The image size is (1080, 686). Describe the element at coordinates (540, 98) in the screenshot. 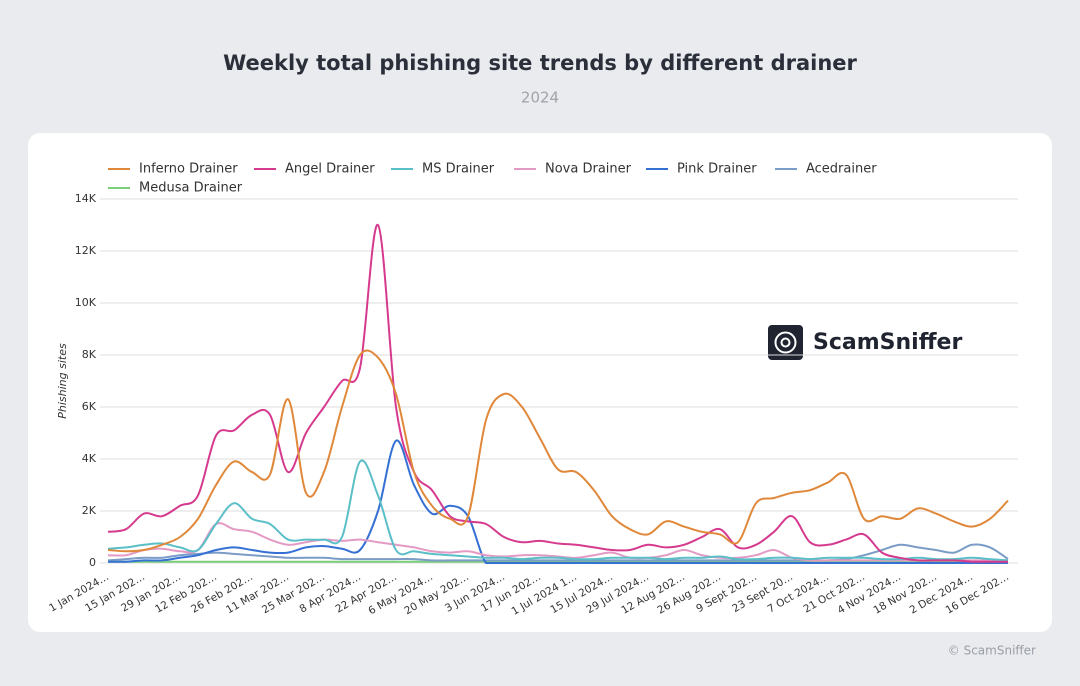

I see `chart-subtitle: 2024` at that location.